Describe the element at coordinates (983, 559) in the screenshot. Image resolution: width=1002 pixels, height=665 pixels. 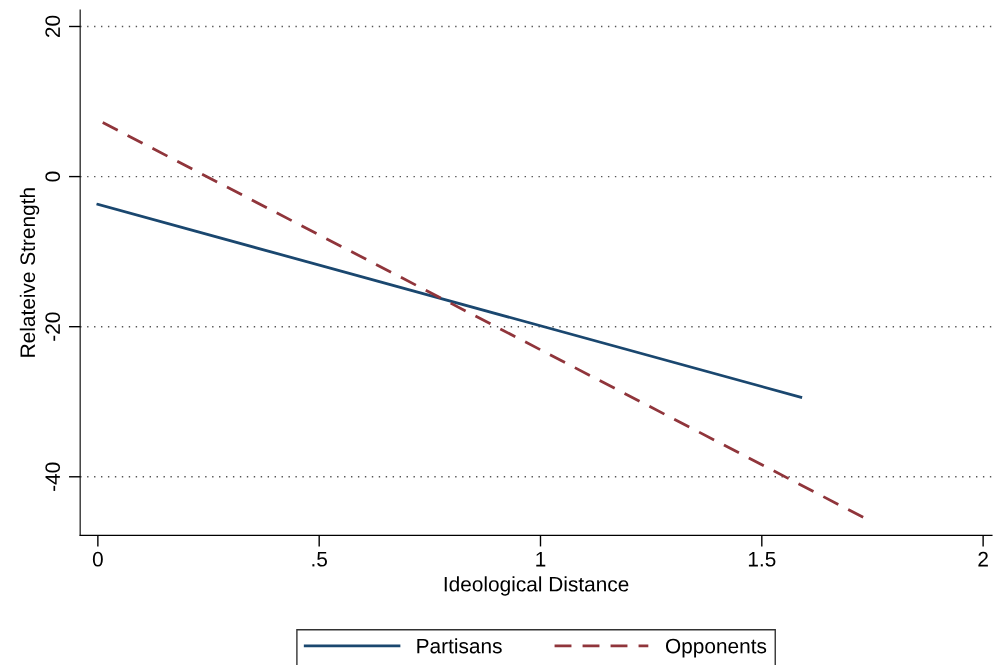
I see `x-tick-label: 2` at that location.